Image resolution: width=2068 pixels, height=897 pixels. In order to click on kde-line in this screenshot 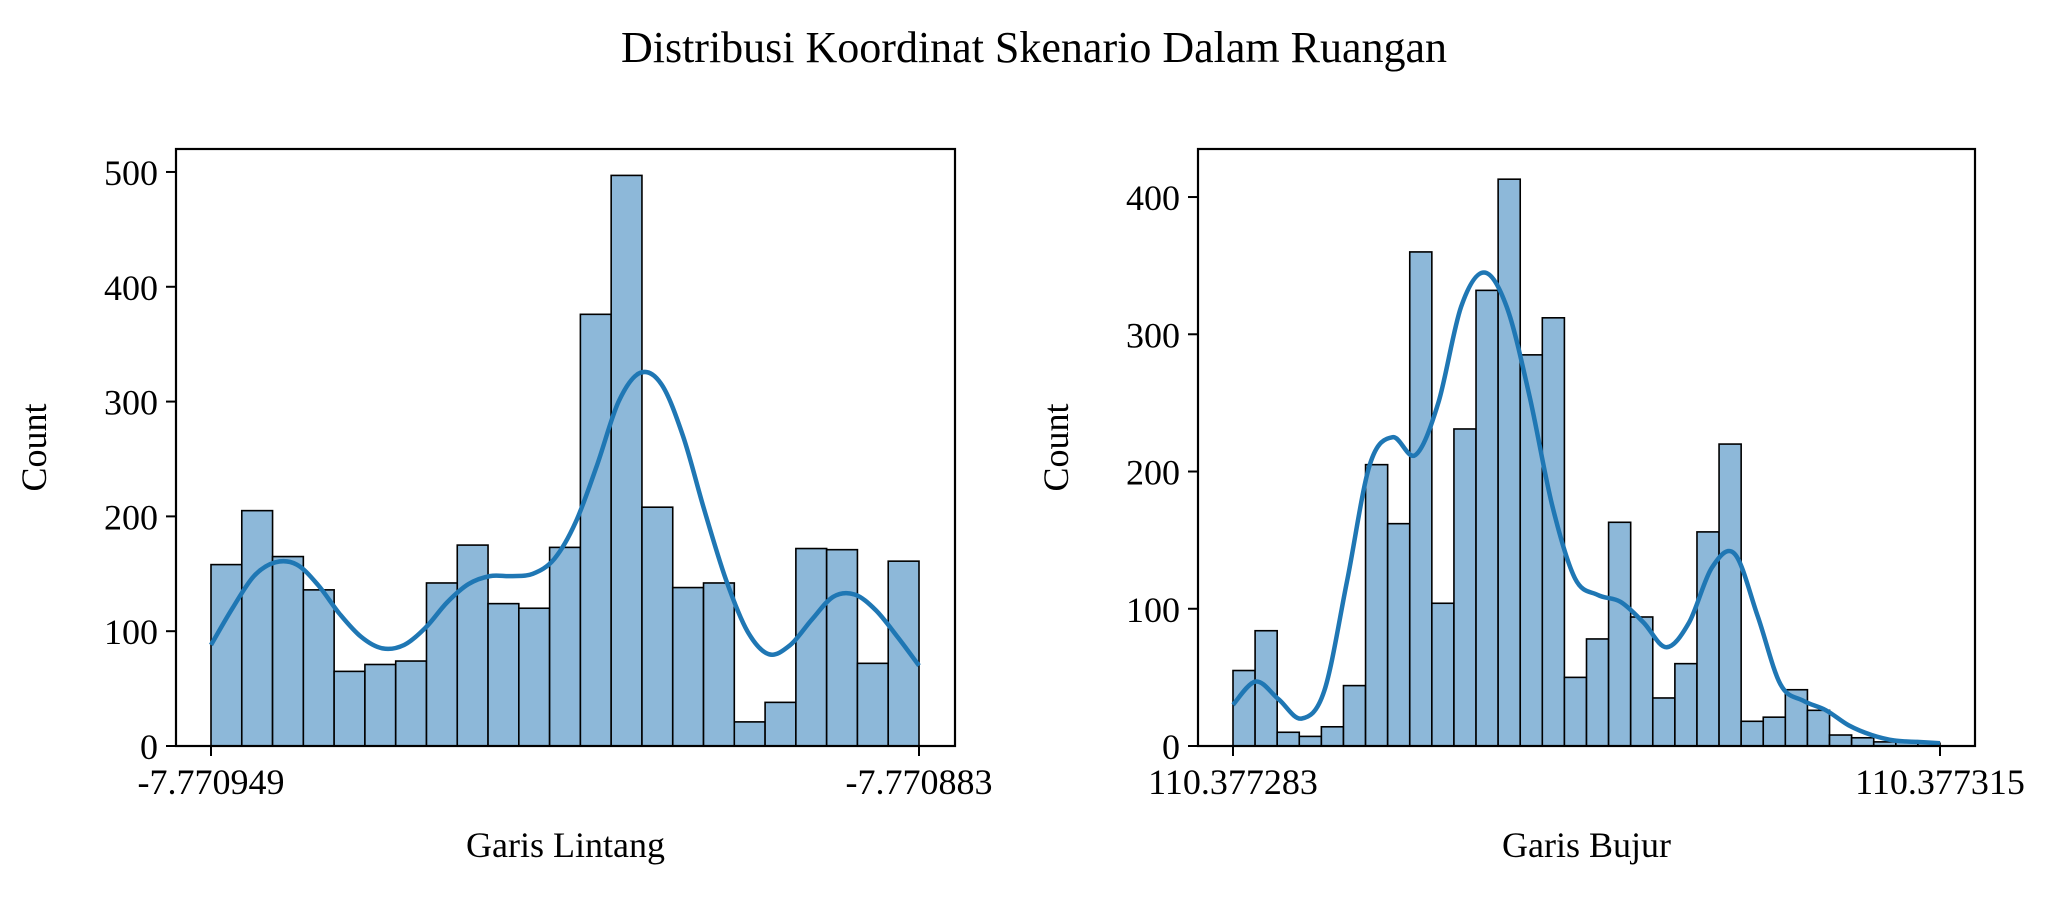, I will do `click(565, 518)`.